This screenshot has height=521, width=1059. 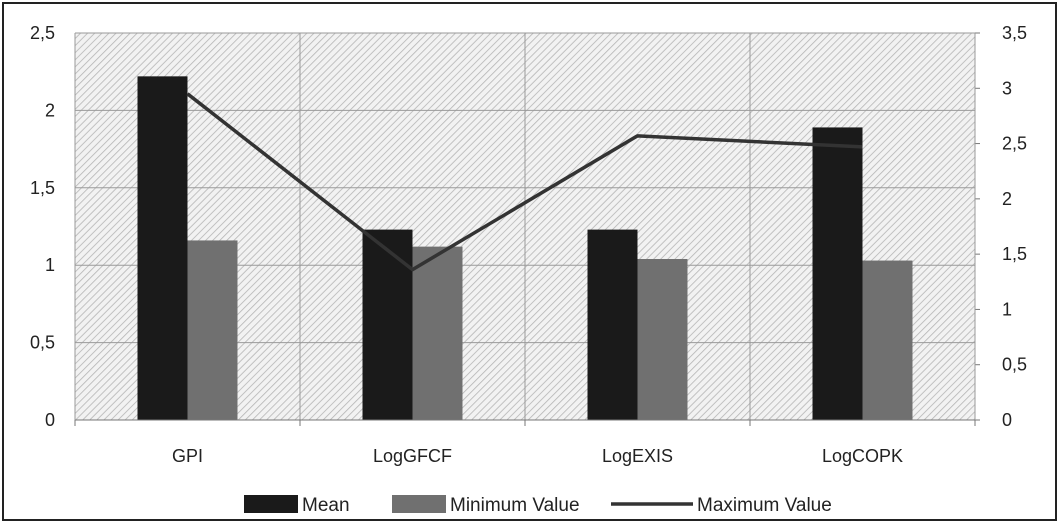 I want to click on legend-label: Minimum Value, so click(x=515, y=505).